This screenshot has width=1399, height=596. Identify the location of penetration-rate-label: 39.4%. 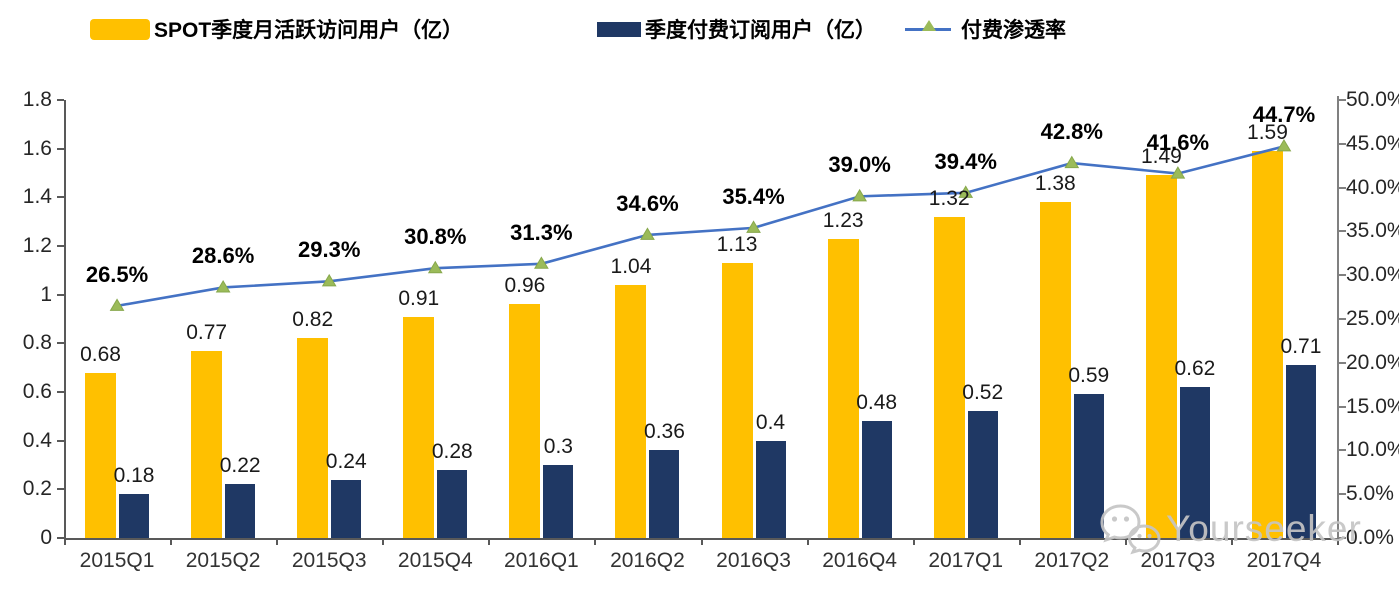
(965, 161).